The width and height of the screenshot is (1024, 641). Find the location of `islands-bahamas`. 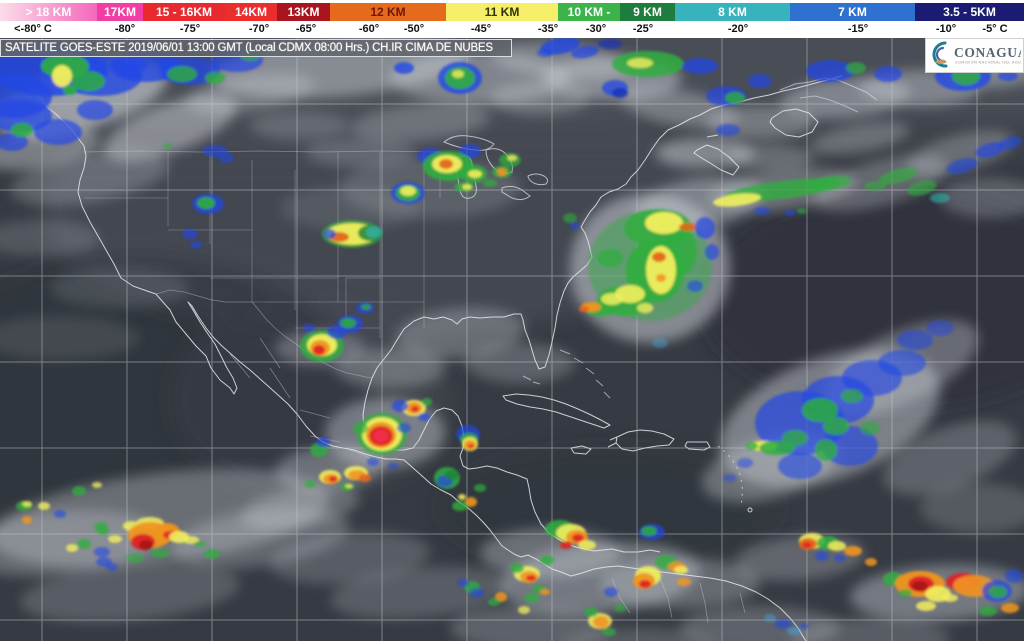

islands-bahamas is located at coordinates (566, 374).